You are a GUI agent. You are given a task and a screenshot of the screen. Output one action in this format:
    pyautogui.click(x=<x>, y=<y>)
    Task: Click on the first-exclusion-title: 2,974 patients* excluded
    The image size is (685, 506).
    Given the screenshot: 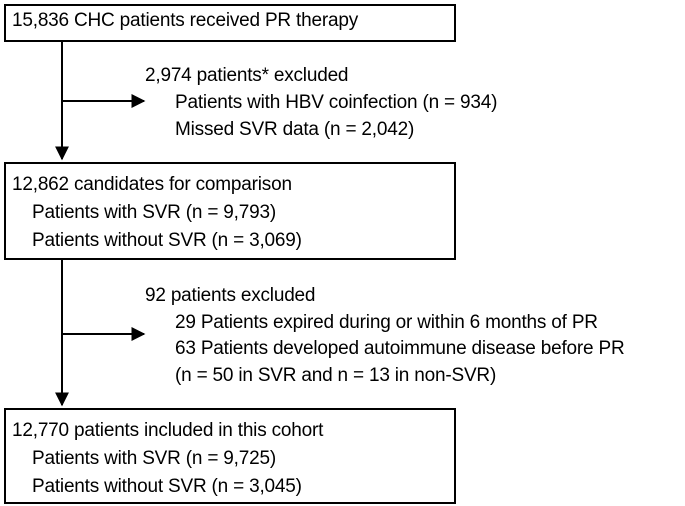 What is the action you would take?
    pyautogui.click(x=247, y=75)
    